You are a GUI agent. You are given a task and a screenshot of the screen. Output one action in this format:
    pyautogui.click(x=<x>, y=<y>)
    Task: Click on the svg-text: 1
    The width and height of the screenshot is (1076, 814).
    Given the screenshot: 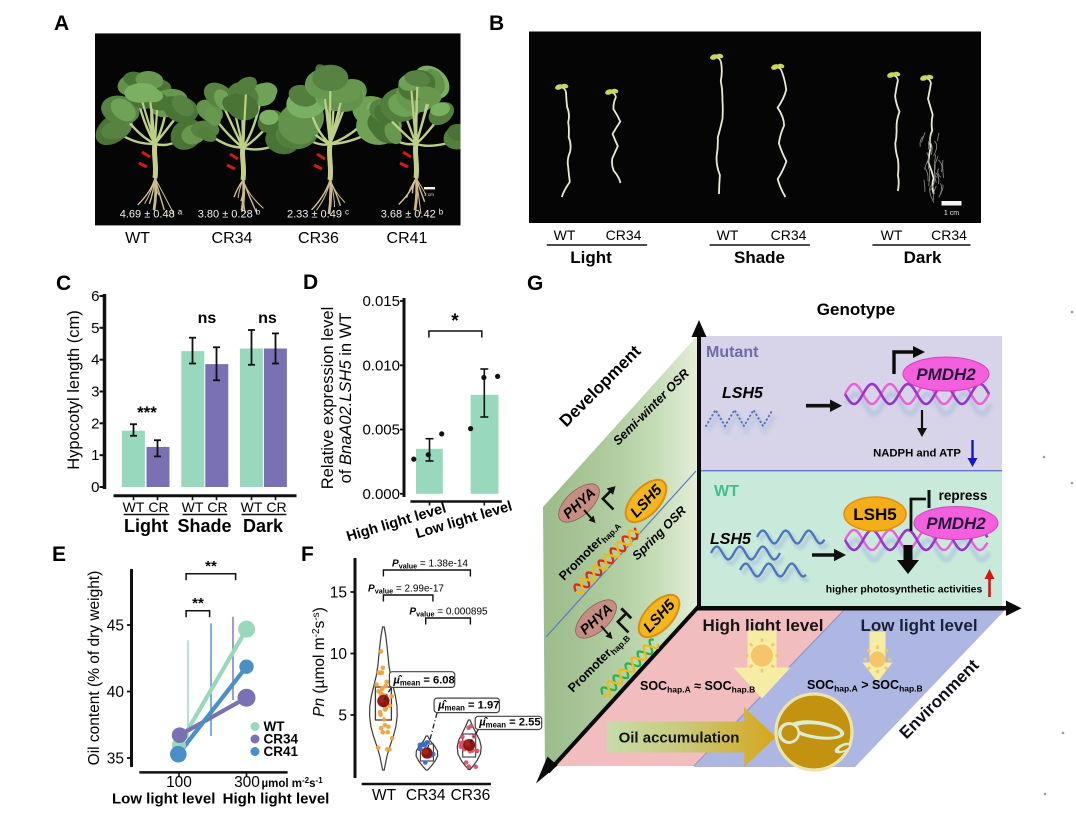 What is the action you would take?
    pyautogui.click(x=95, y=455)
    